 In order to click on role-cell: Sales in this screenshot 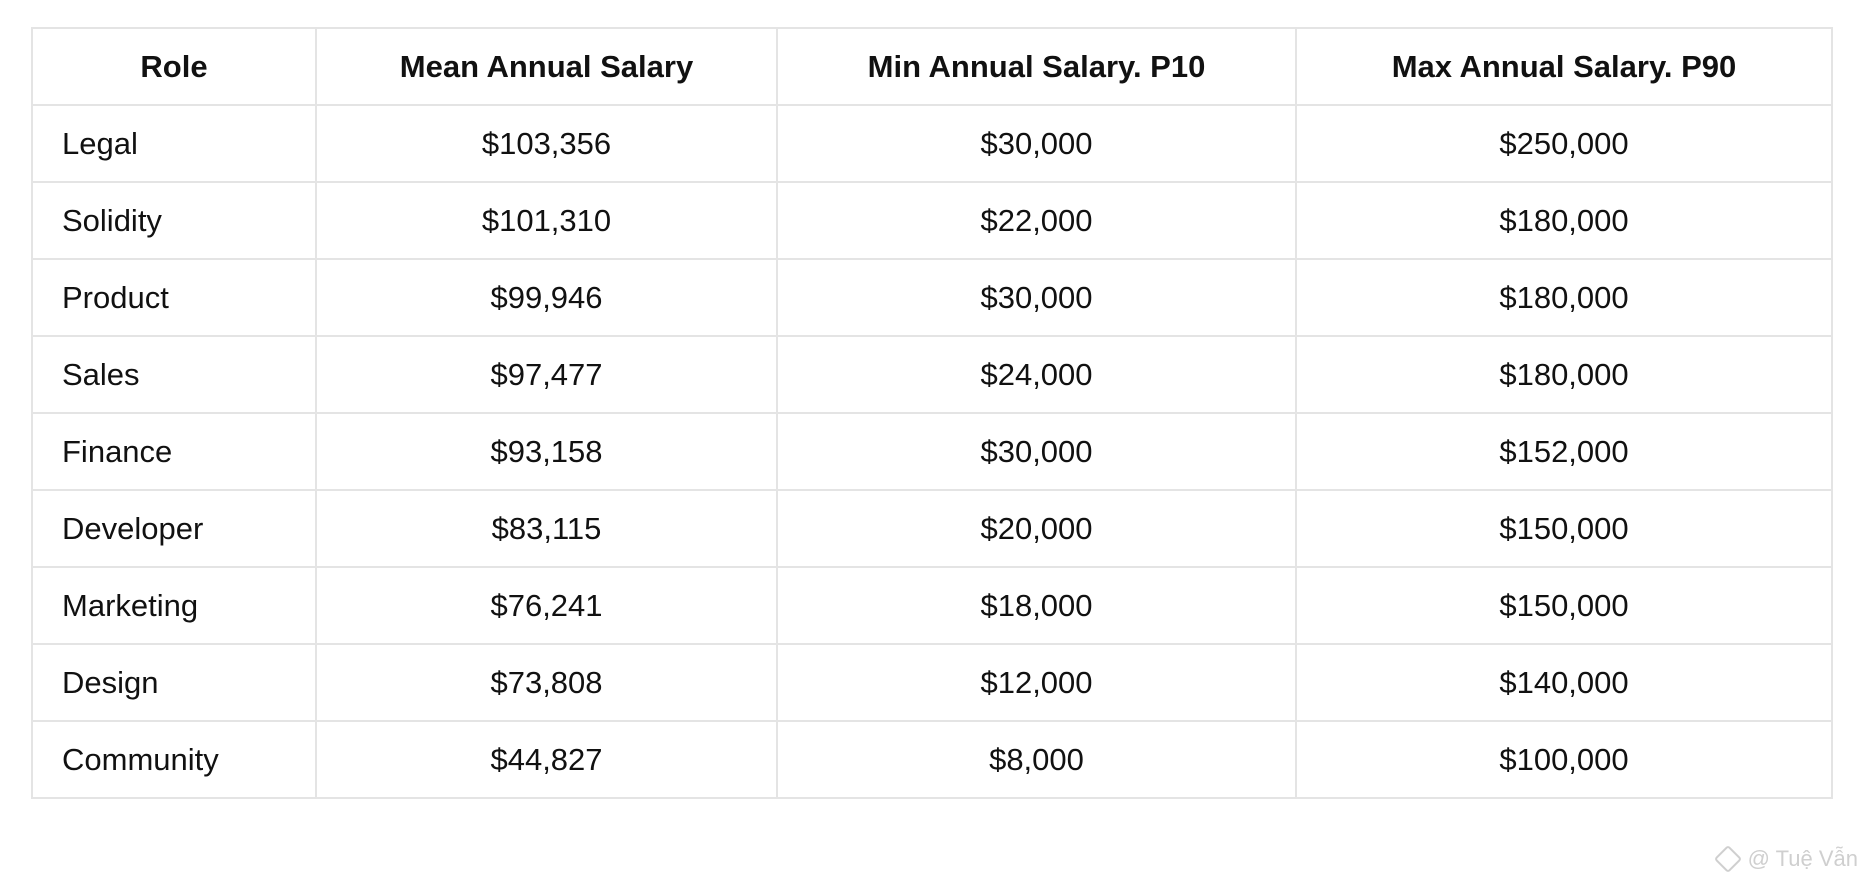, I will do `click(174, 374)`.